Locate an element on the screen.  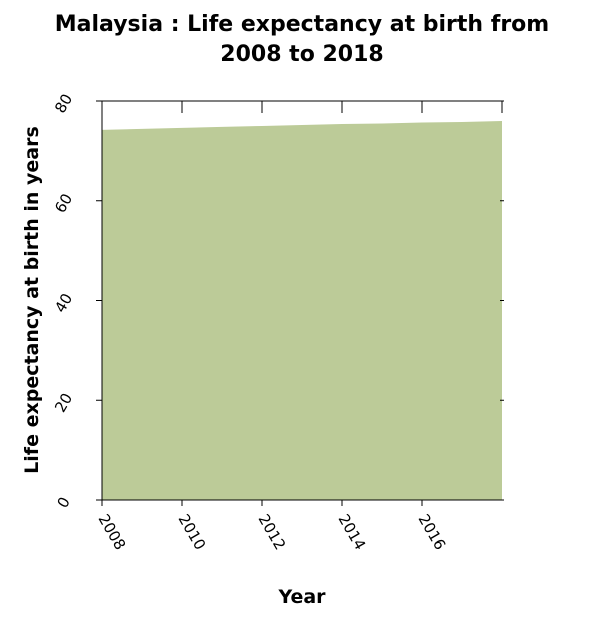
y-tick-label: 20 is located at coordinates (63, 403).